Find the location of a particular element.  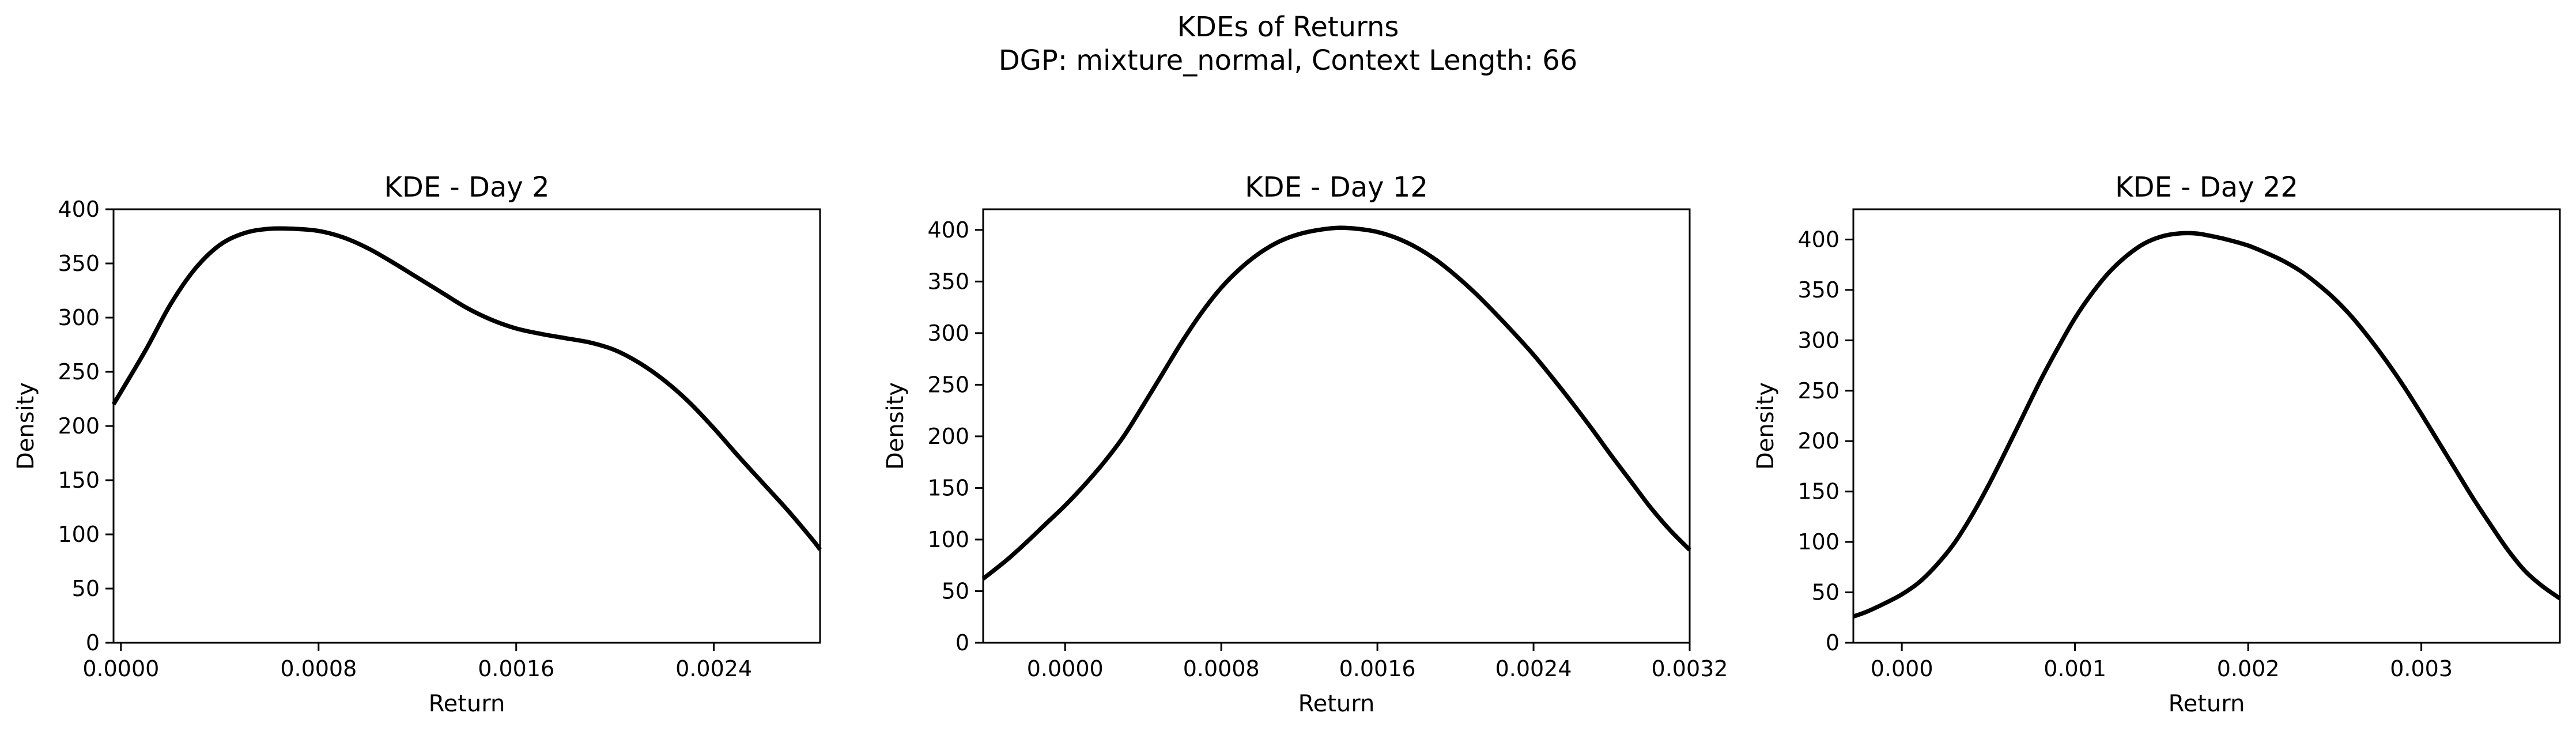

chart-title: KDE - Day 2 is located at coordinates (466, 187).